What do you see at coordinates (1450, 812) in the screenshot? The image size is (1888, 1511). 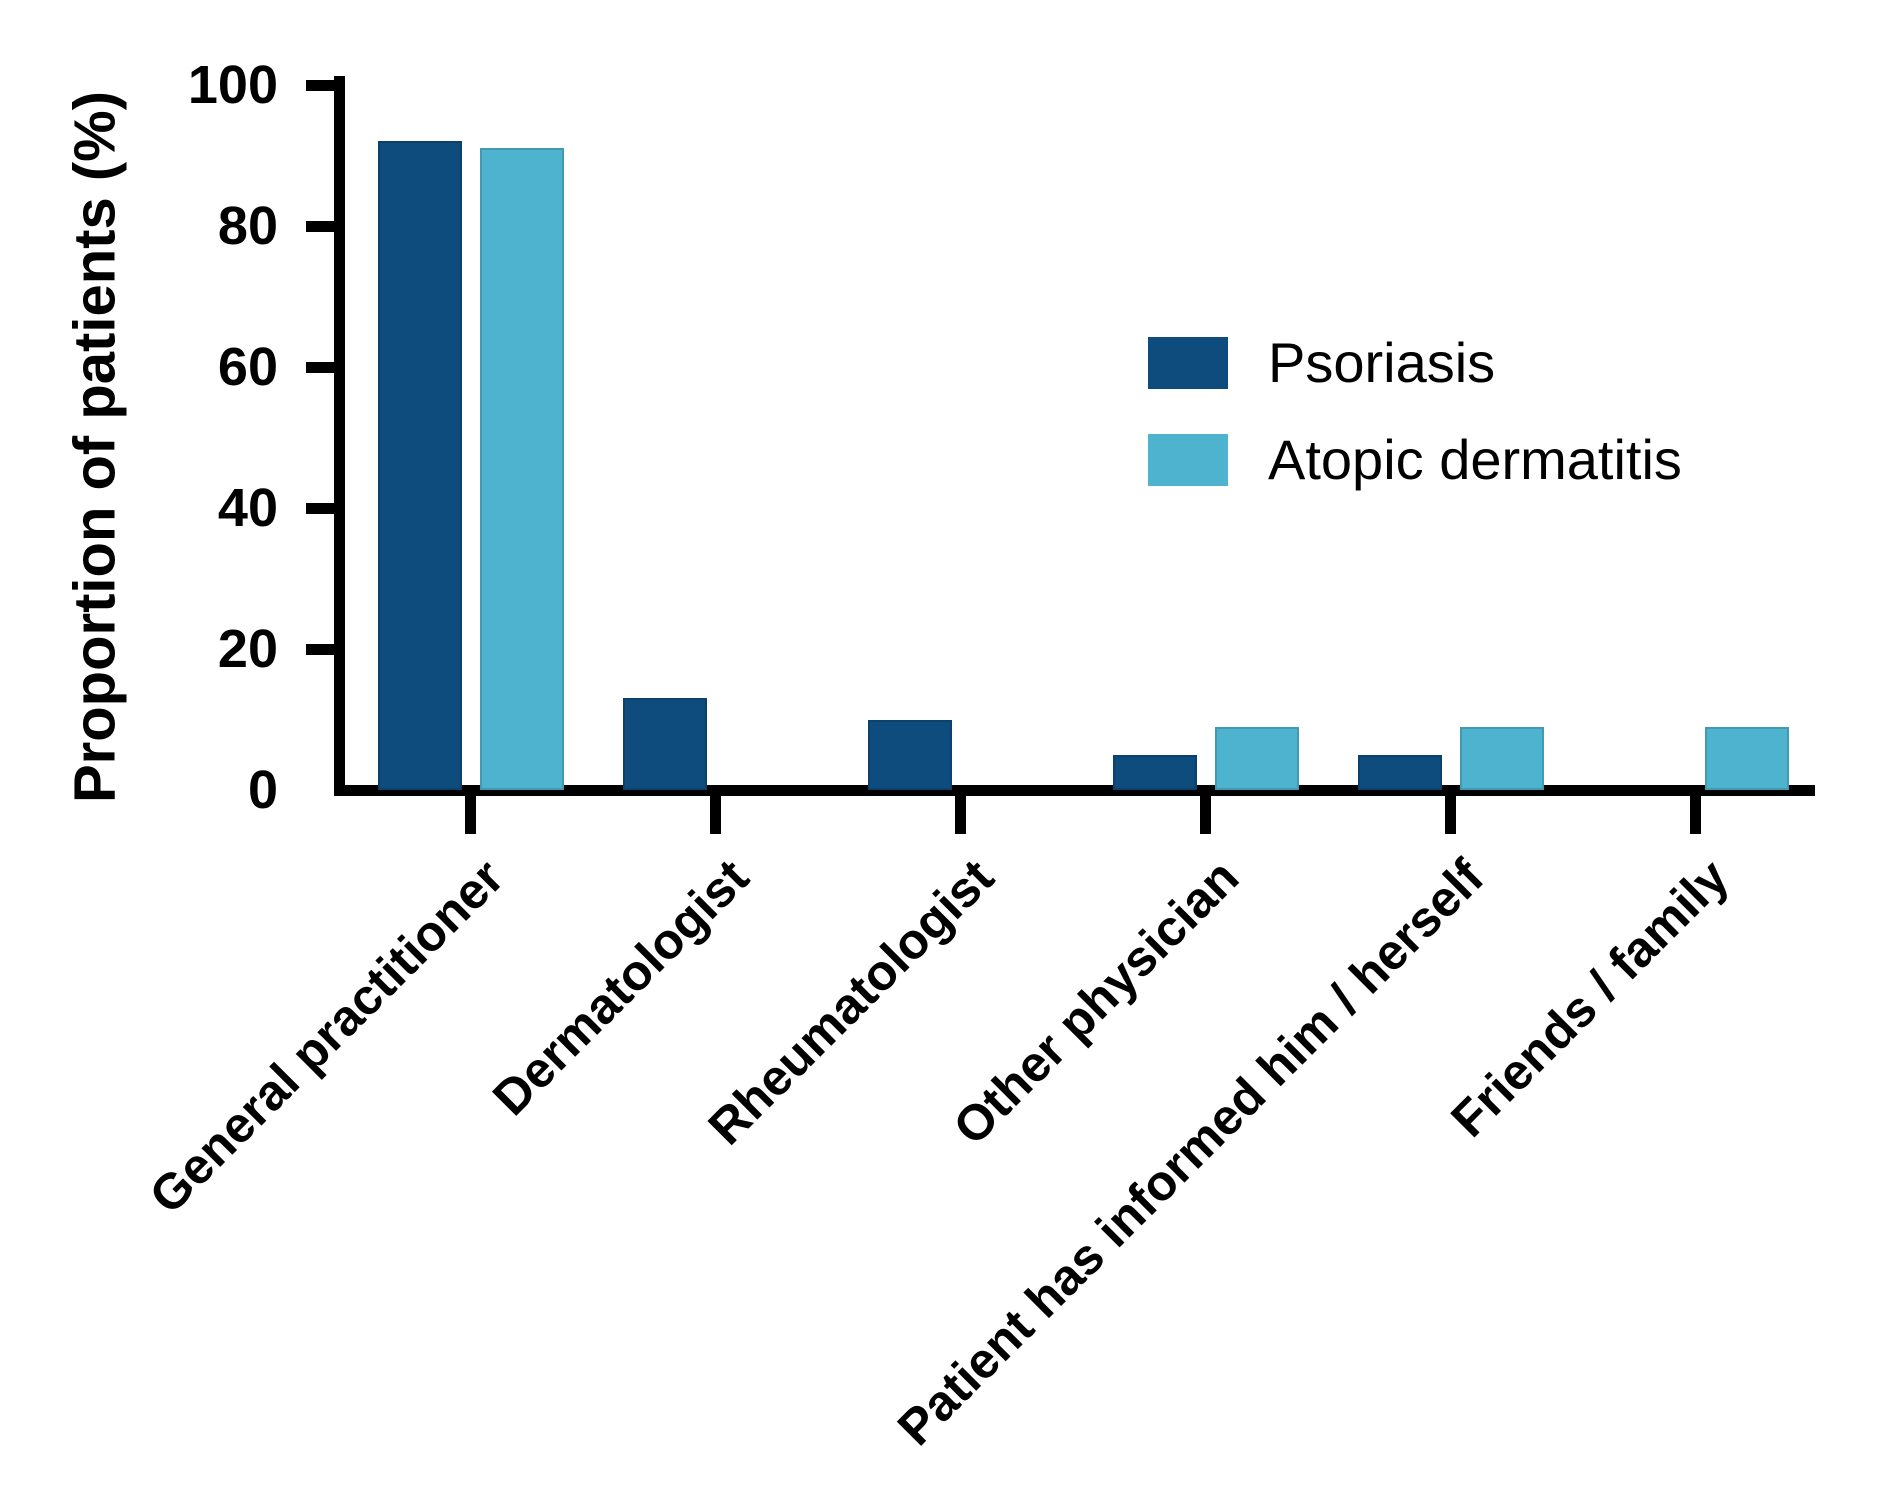 I see `x-tick-patient-has-informed-him-herself` at bounding box center [1450, 812].